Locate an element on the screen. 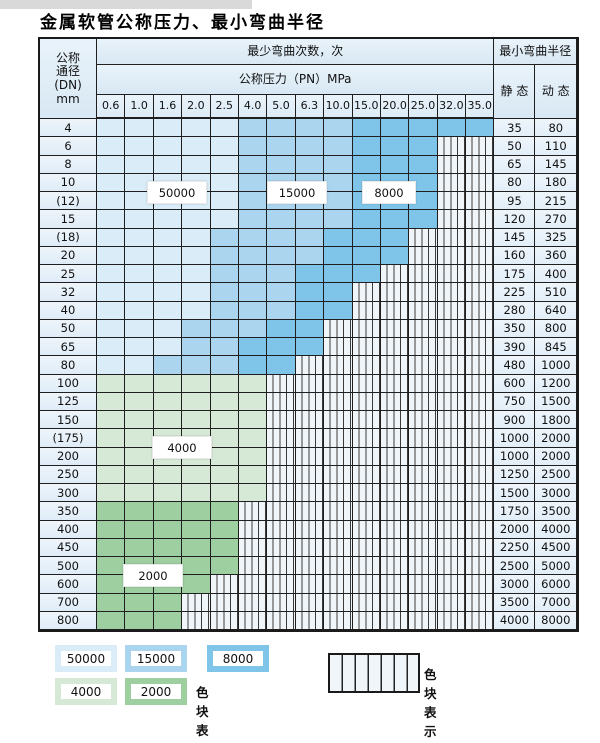  dn-label-15: 15 is located at coordinates (68, 219).